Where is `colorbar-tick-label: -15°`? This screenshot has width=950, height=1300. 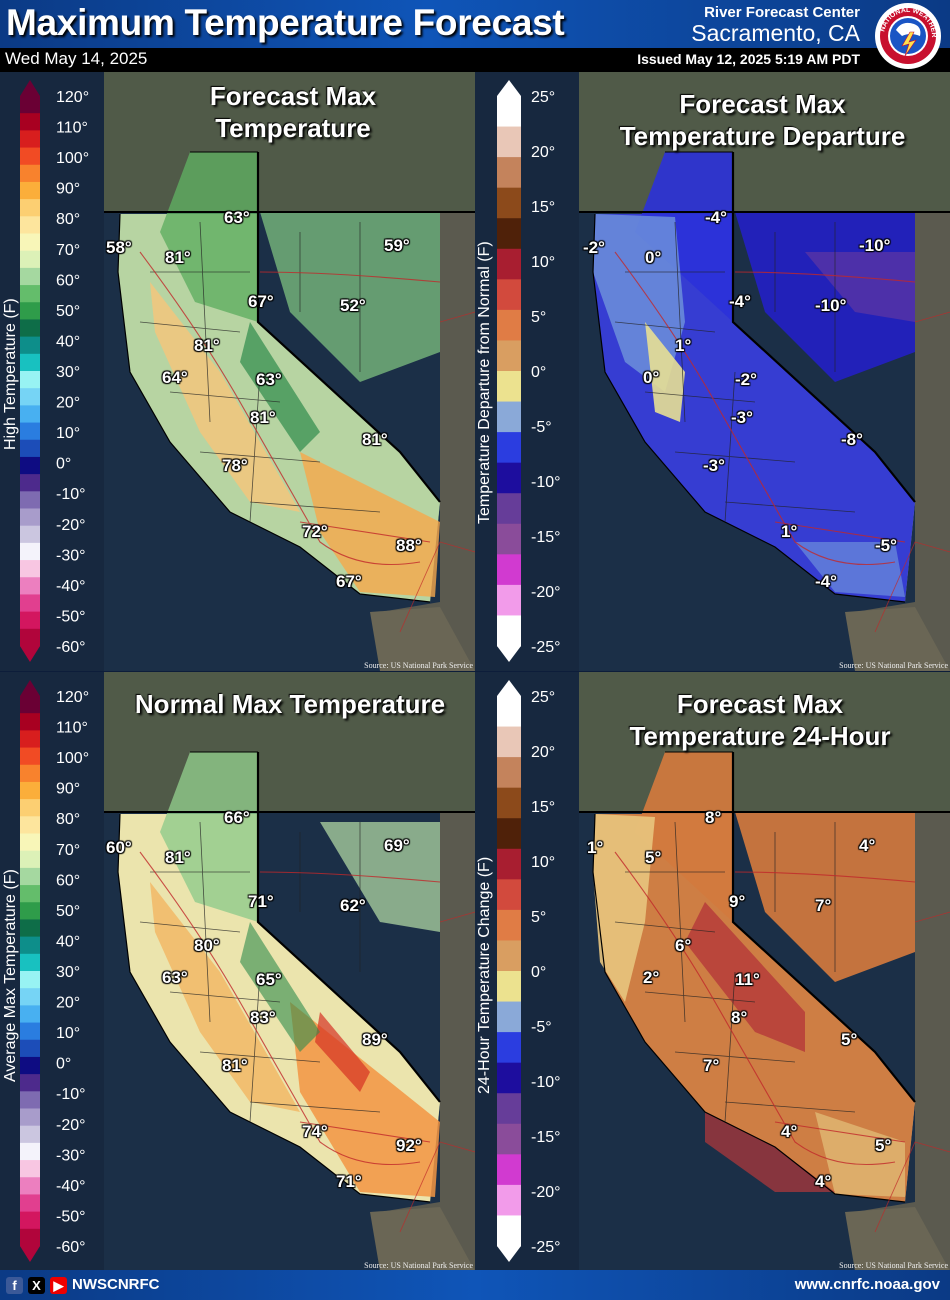
colorbar-tick-label: -15° is located at coordinates (546, 1137).